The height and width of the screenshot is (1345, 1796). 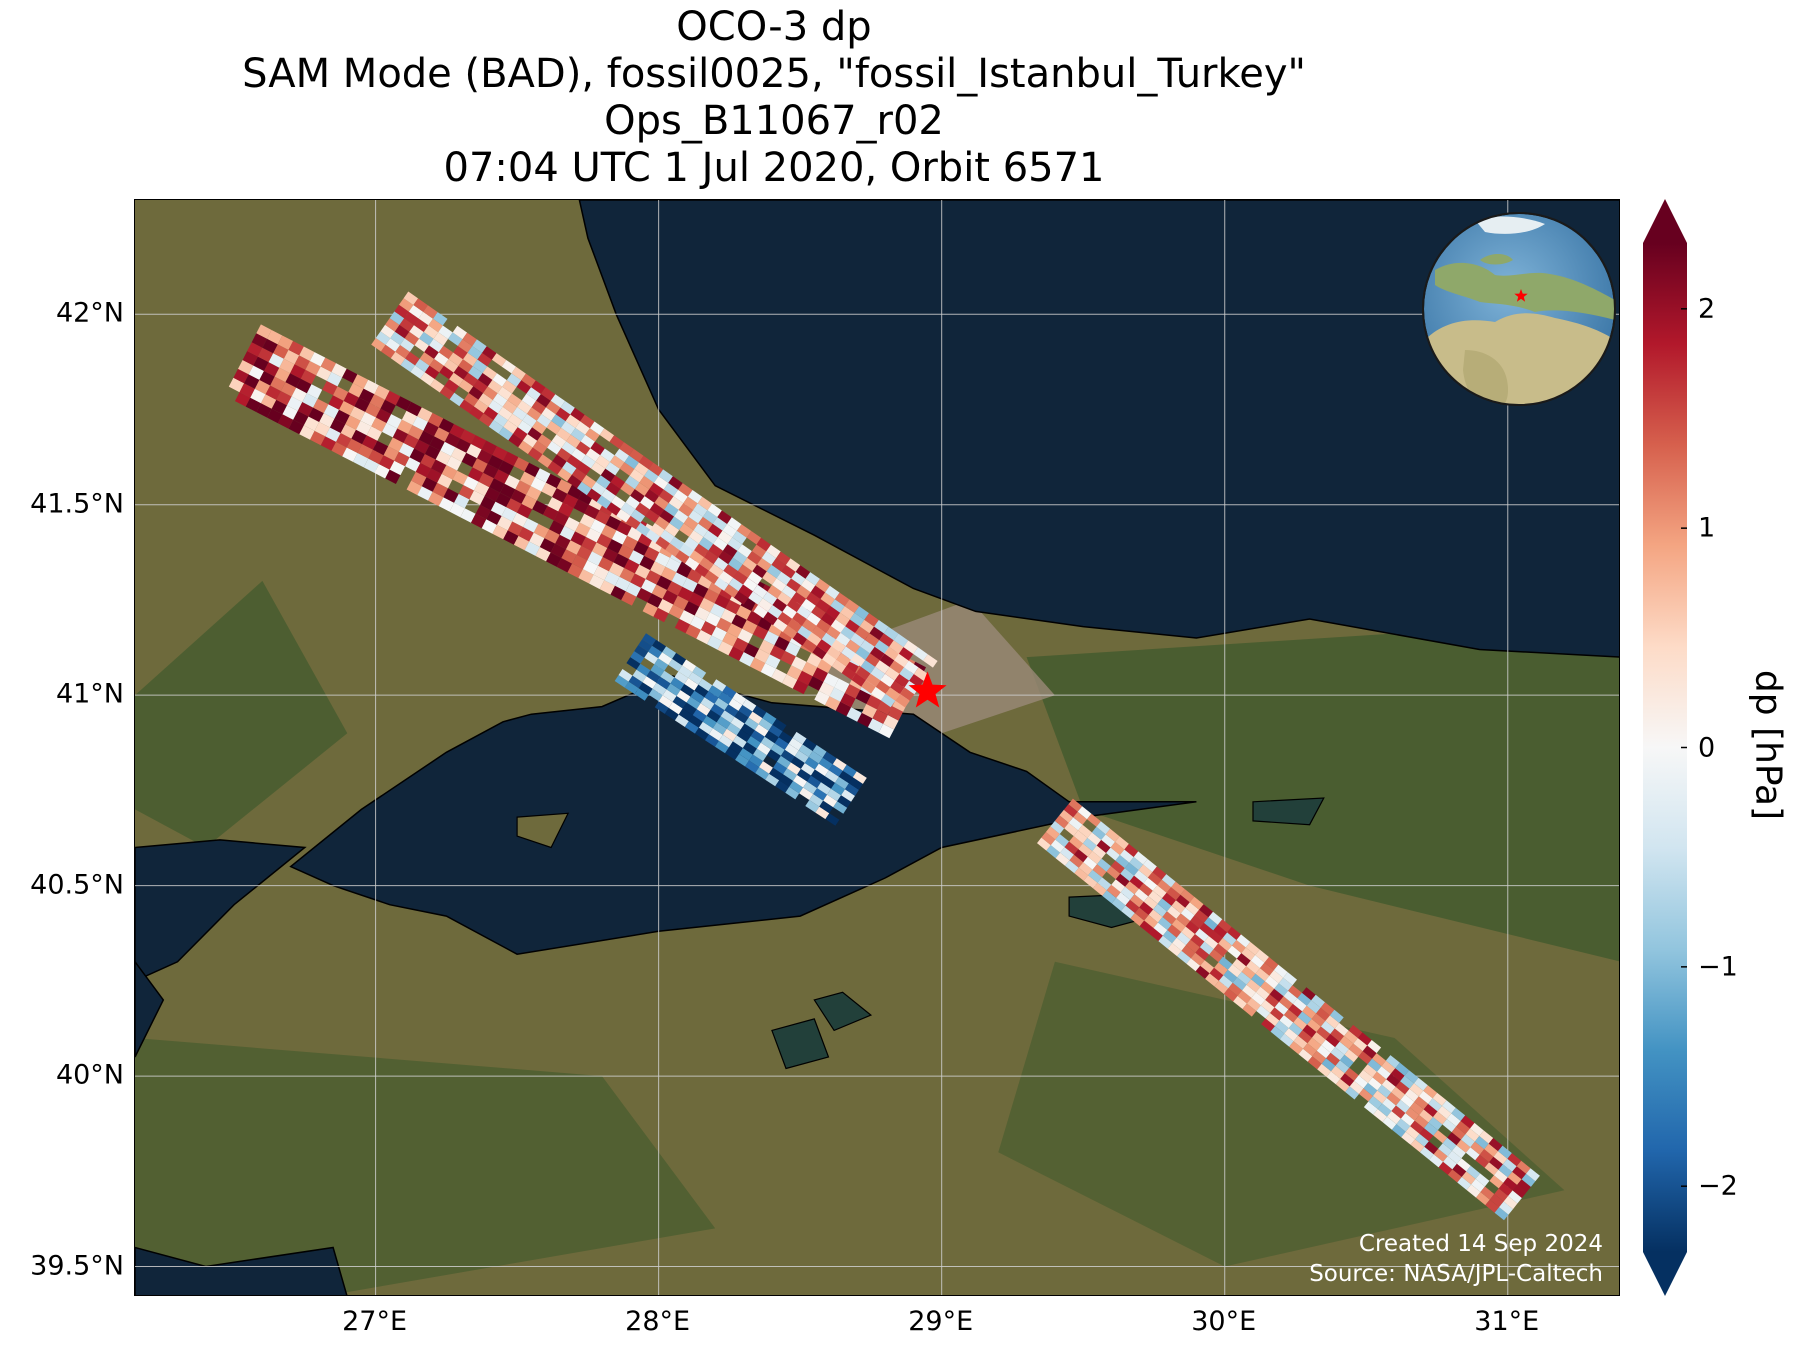 What do you see at coordinates (77, 504) in the screenshot?
I see `y-tick-label: 41.5°N` at bounding box center [77, 504].